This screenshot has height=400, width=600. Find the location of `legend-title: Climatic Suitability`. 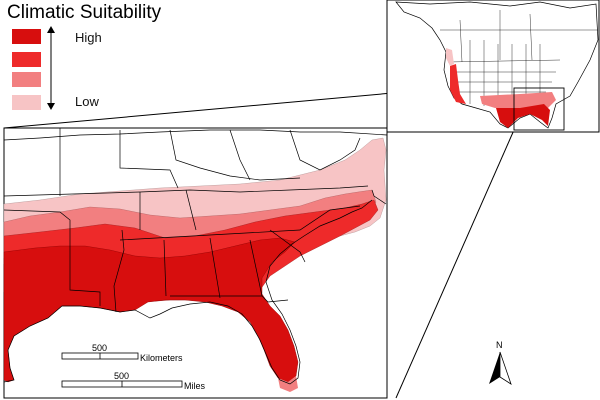

legend-title: Climatic Suitability is located at coordinates (84, 12).